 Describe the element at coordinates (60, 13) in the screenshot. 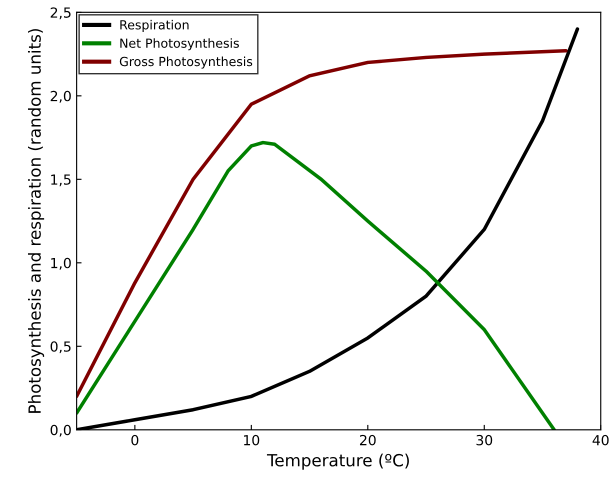

I see `y-tick-label: 2,5` at that location.